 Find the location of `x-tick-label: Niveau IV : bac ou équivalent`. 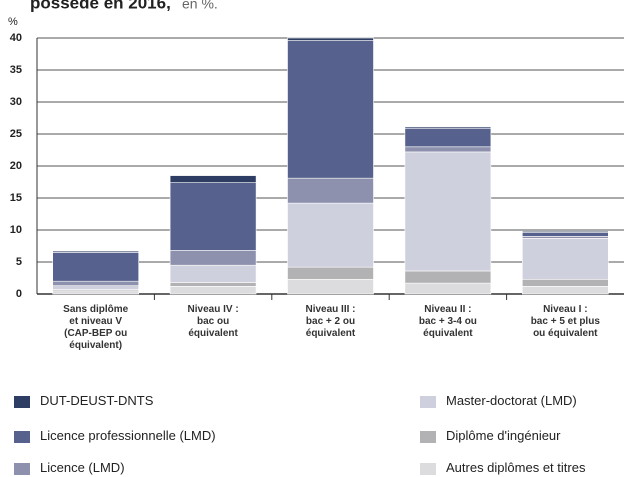

x-tick-label: Niveau IV : bac ou équivalent is located at coordinates (213, 321).